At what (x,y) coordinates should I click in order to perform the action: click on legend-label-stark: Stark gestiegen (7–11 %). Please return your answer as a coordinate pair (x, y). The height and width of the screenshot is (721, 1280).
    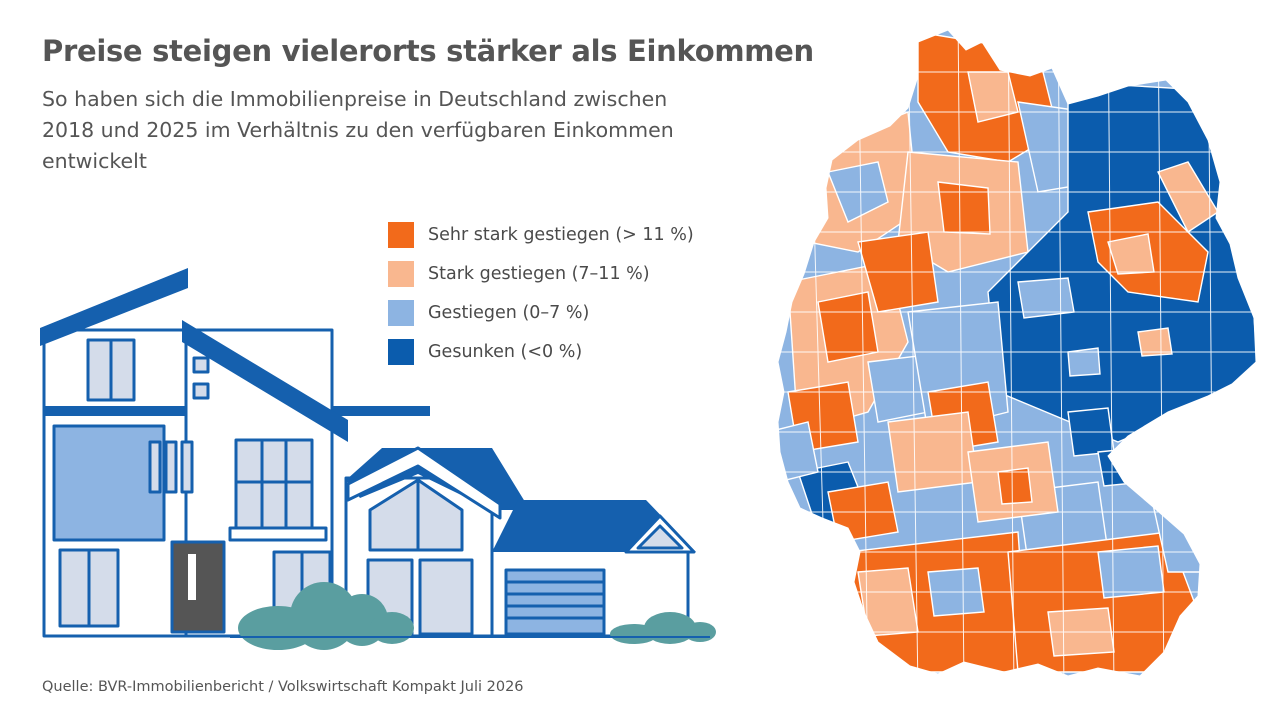
    Looking at the image, I should click on (539, 274).